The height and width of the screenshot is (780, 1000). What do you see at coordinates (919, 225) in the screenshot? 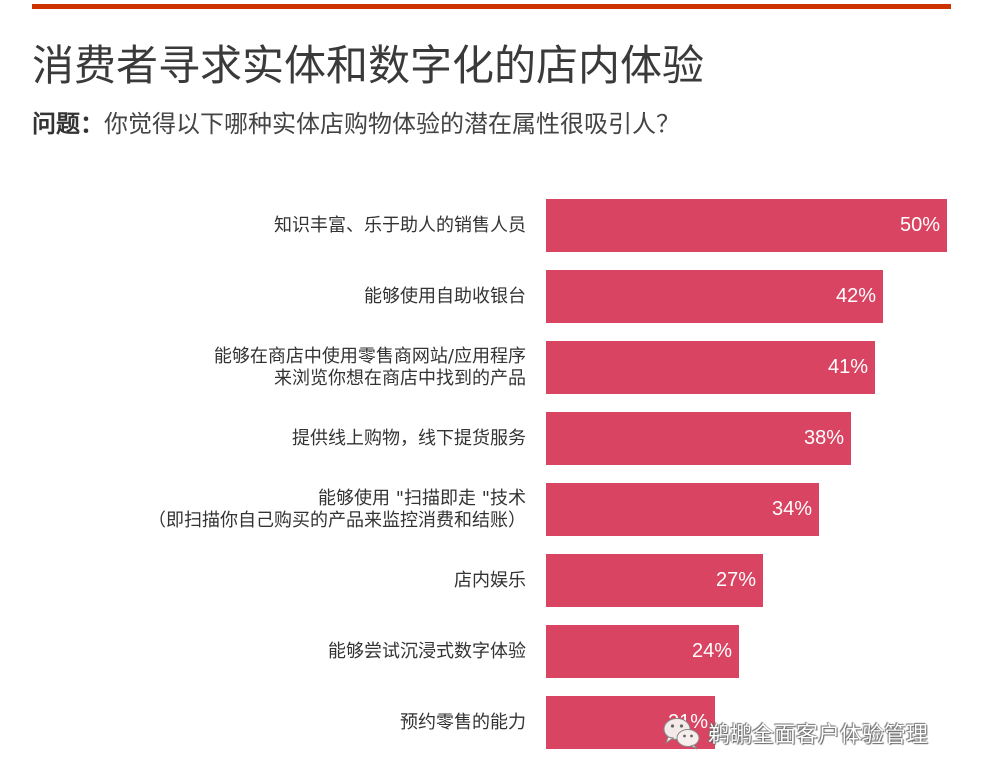
I see `value-label: 50%` at bounding box center [919, 225].